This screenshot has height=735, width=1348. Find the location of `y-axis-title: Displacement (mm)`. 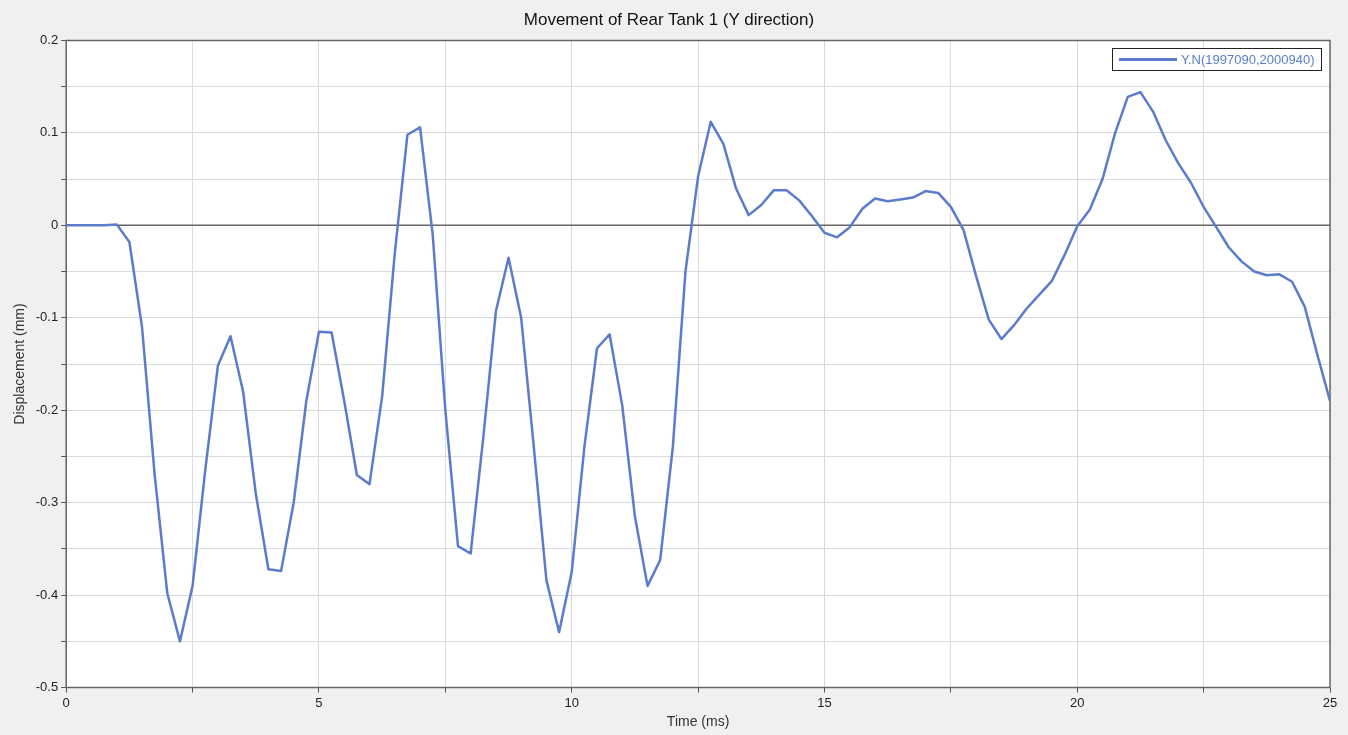

y-axis-title: Displacement (mm) is located at coordinates (19, 364).